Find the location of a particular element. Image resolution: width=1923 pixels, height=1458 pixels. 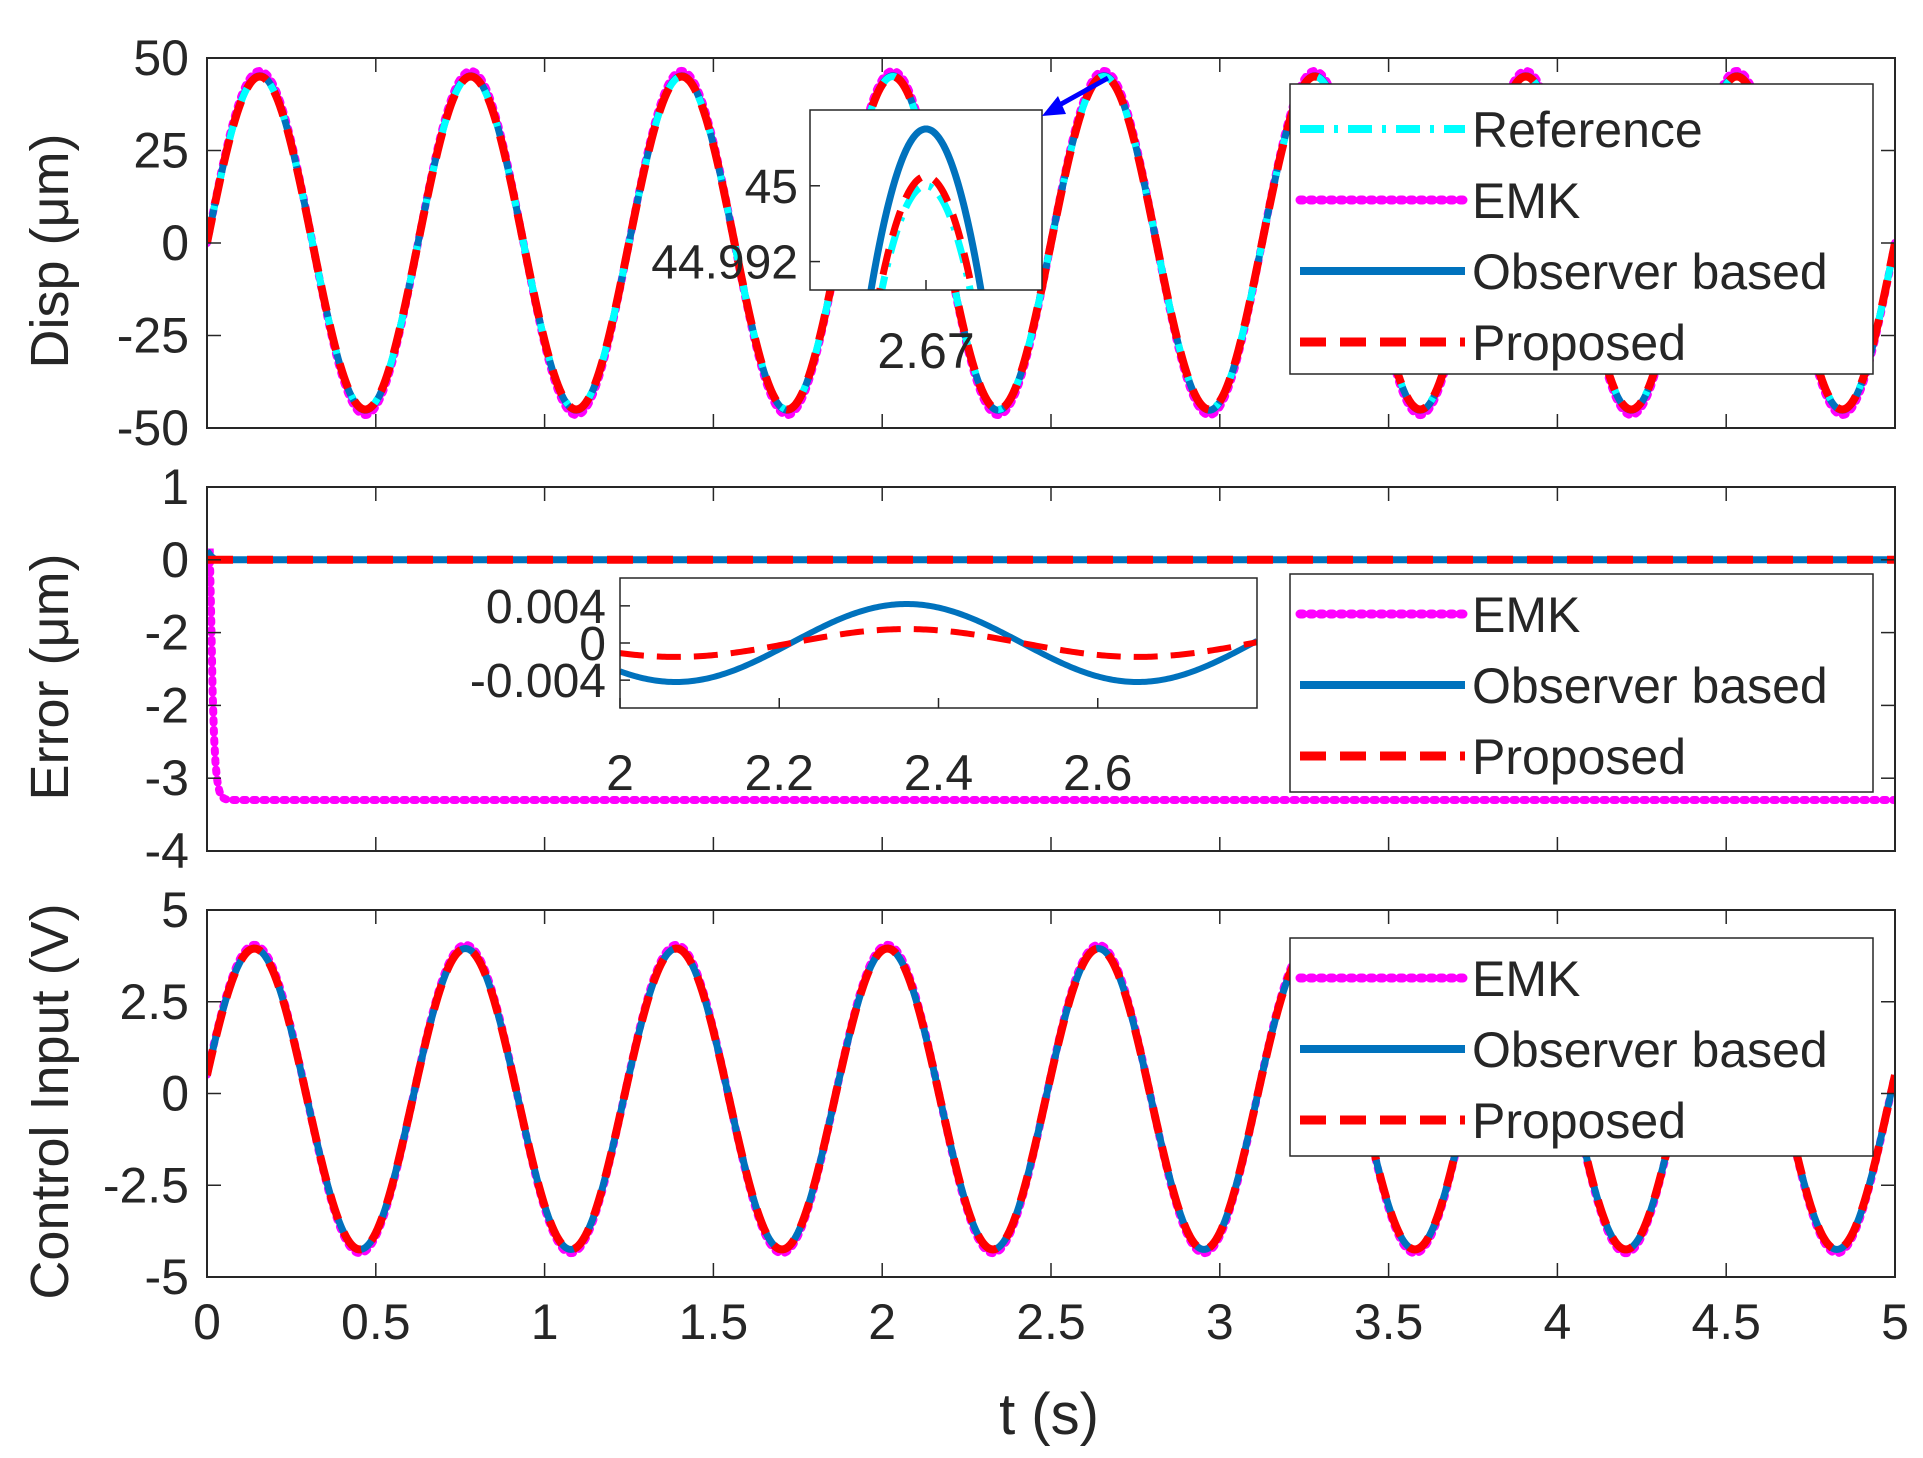

inset-y-tick-label: 0 is located at coordinates (592, 644).